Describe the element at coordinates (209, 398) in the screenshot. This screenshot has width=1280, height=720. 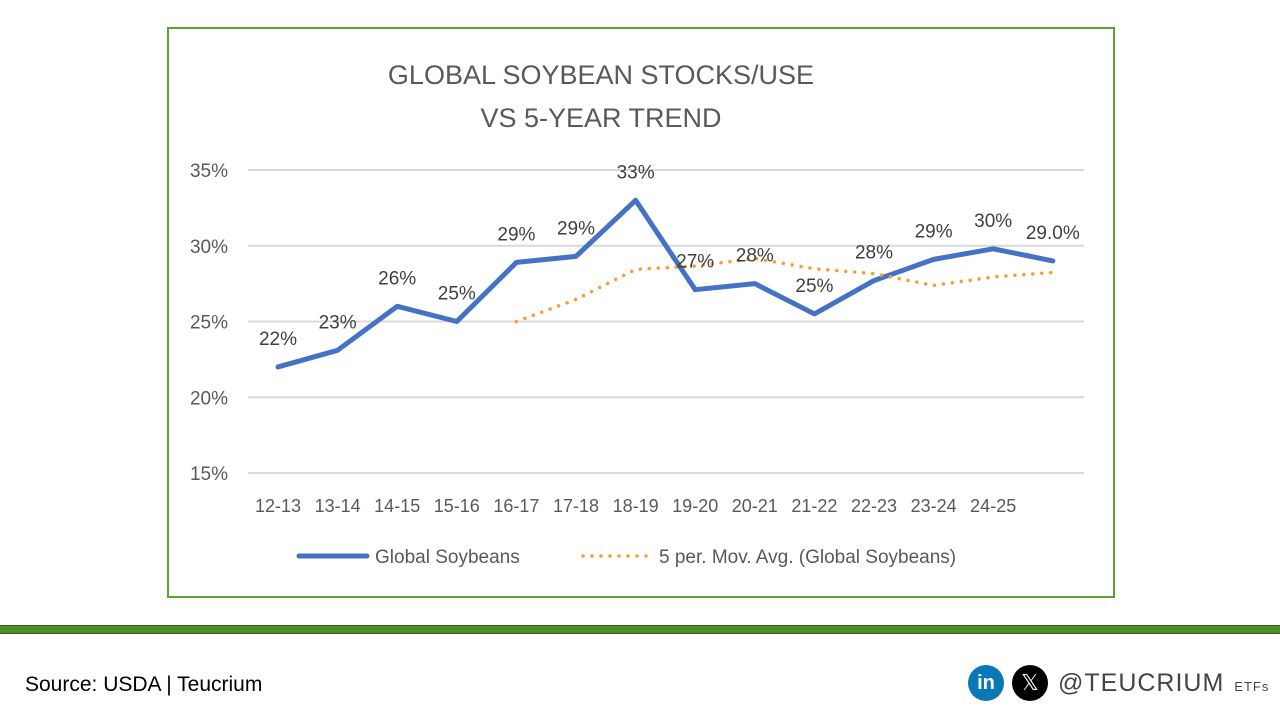
I see `y-tick-label: 20%` at that location.